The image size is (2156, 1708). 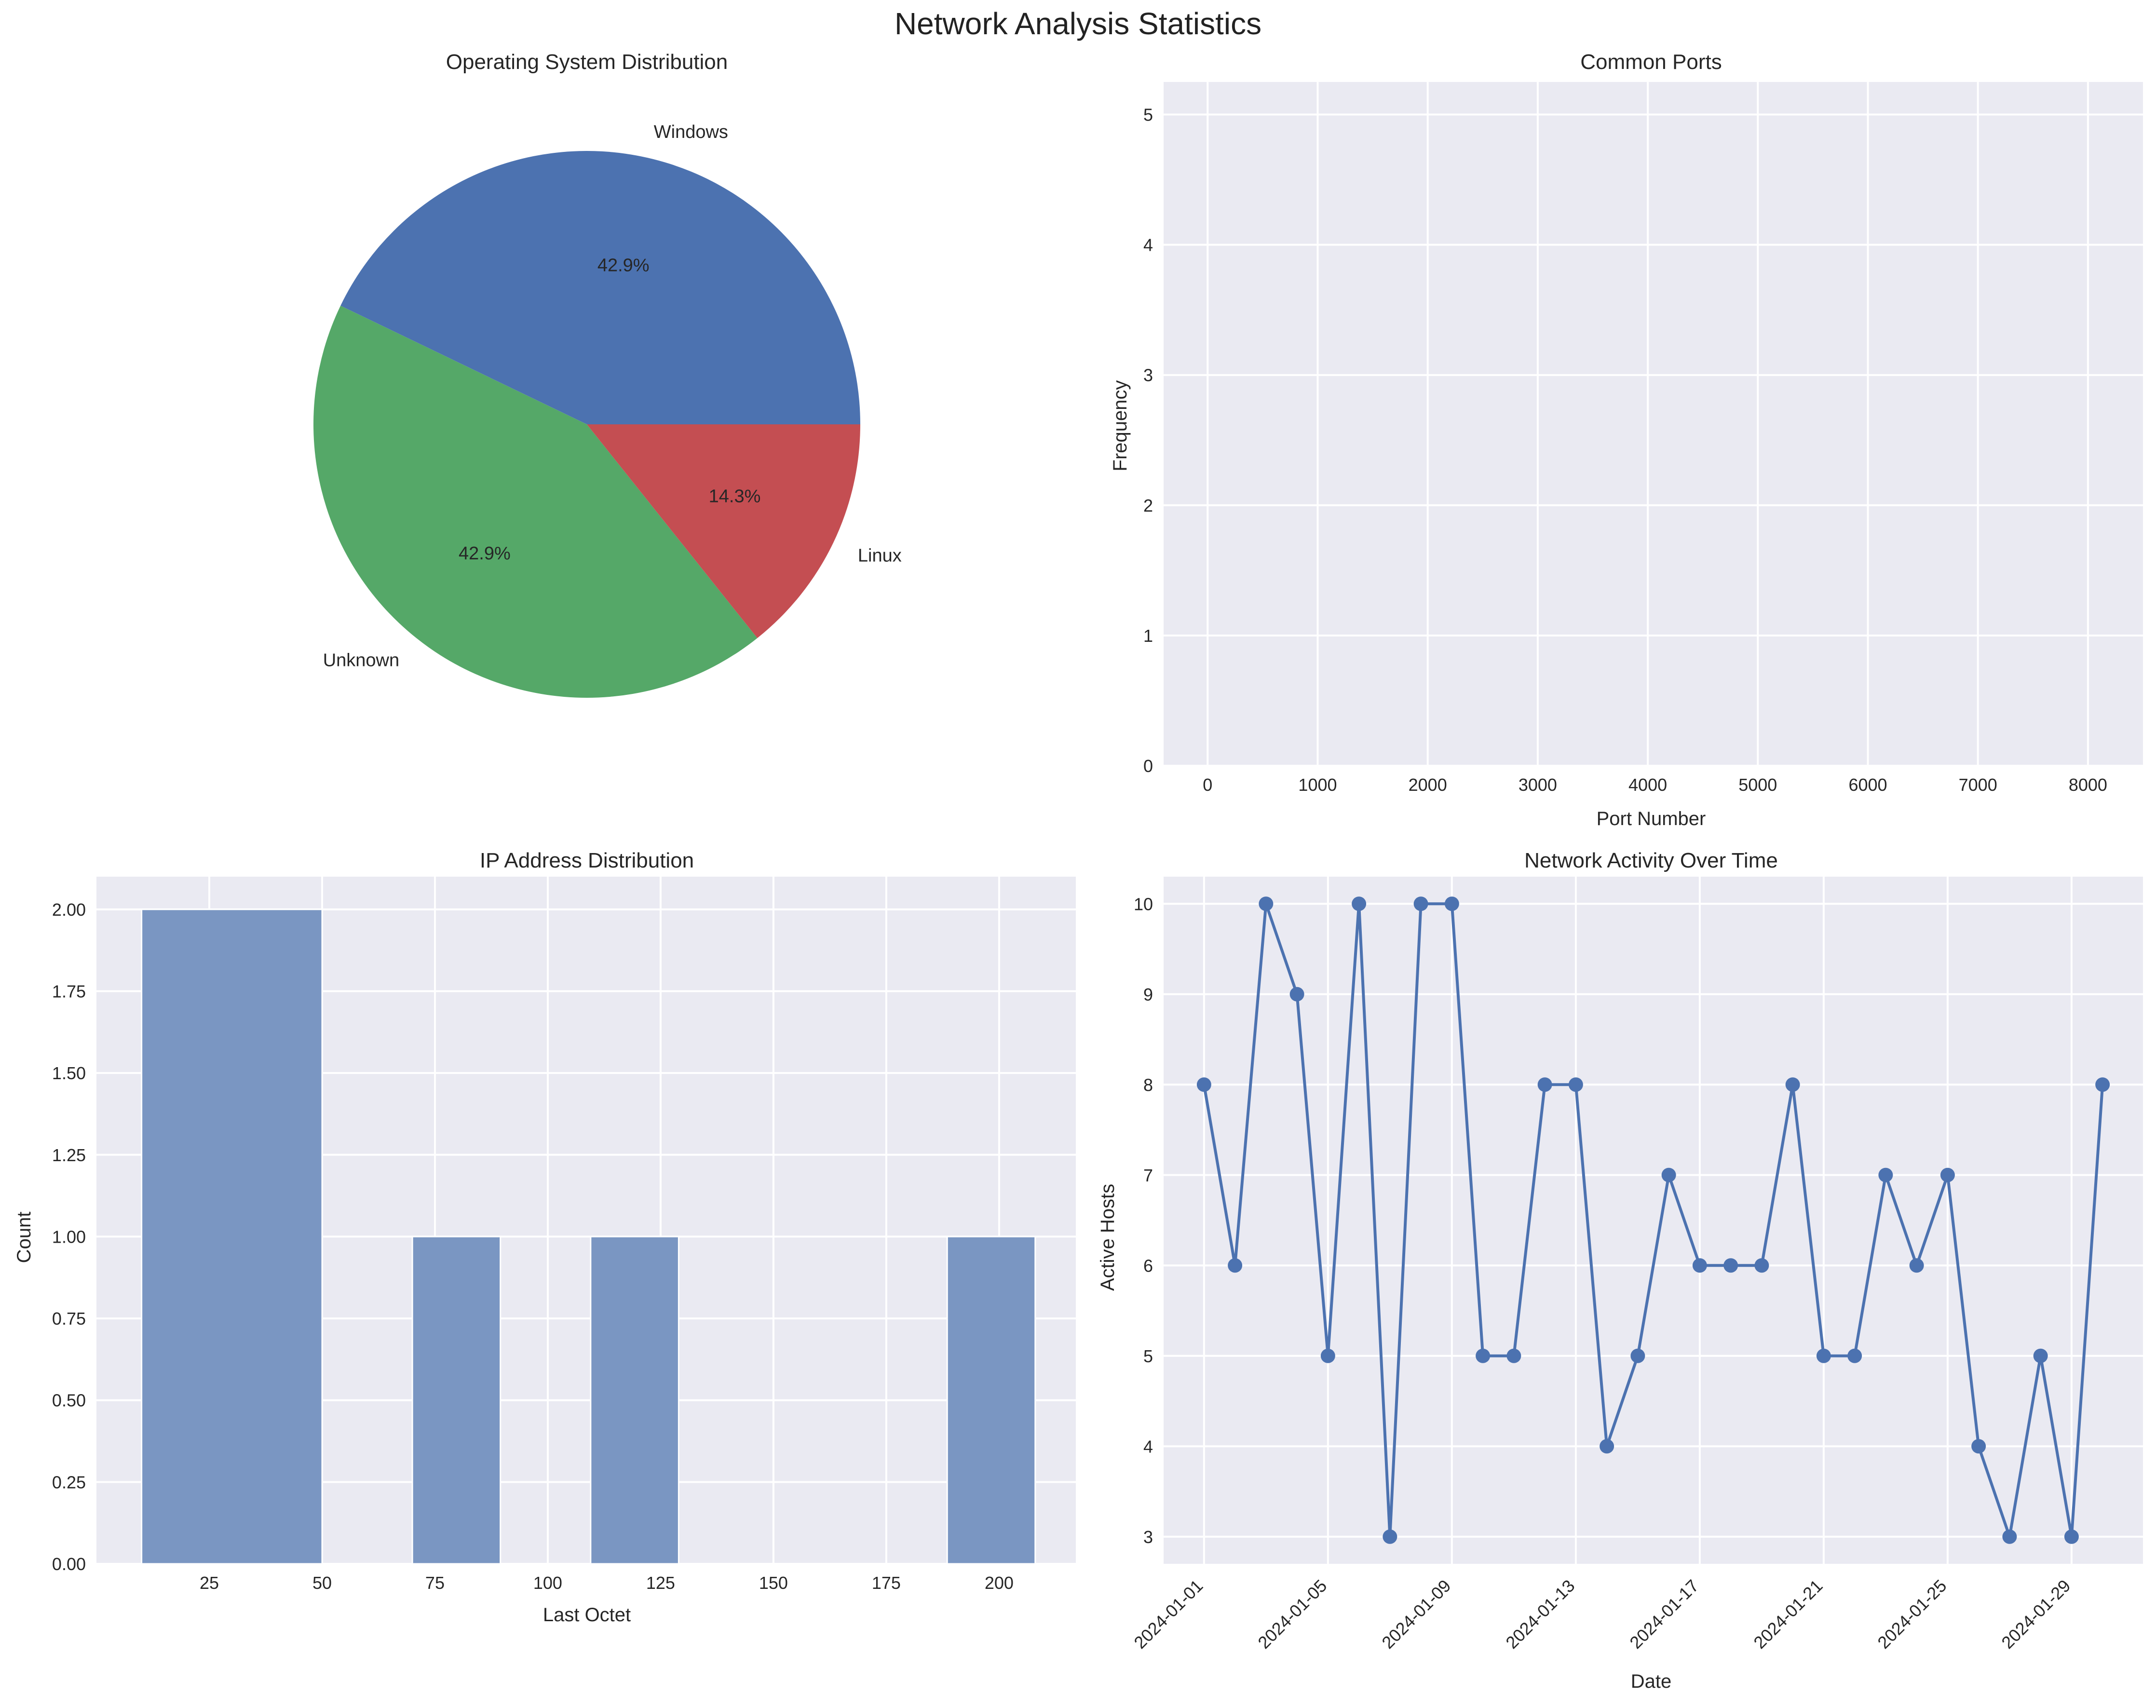 I want to click on activity-y-tick-label: 5, so click(x=1148, y=1356).